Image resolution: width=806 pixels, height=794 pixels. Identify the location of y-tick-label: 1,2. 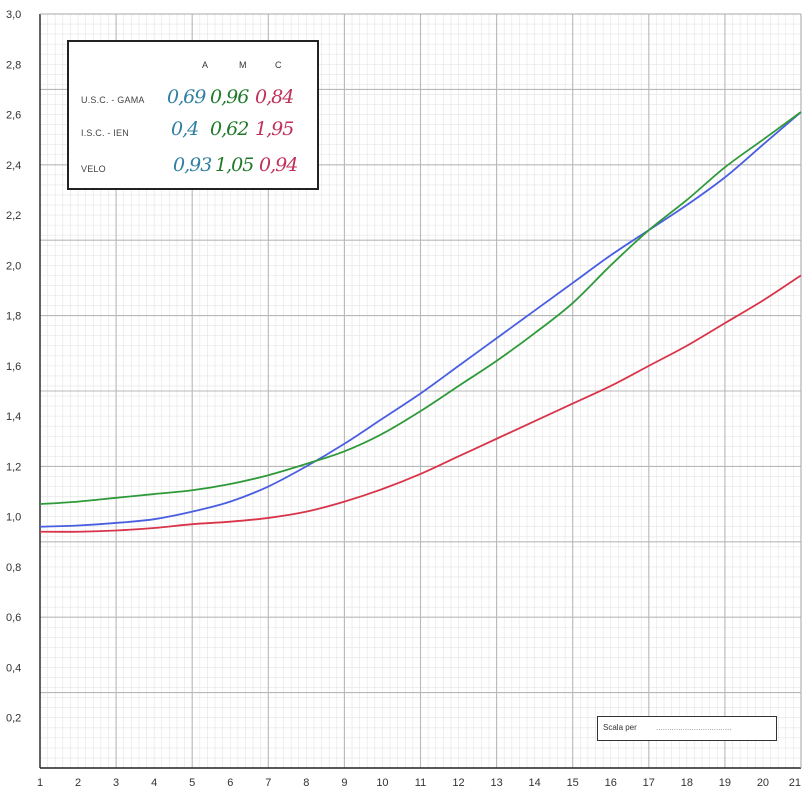
(13, 467).